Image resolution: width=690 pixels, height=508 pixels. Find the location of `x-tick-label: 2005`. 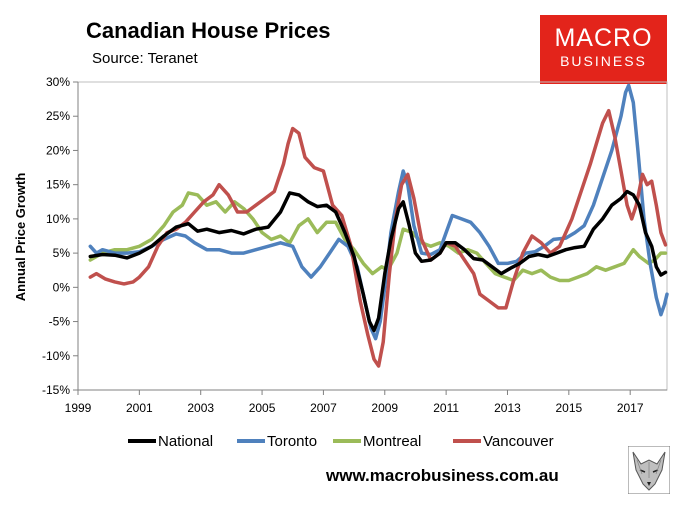

x-tick-label: 2005 is located at coordinates (262, 408).